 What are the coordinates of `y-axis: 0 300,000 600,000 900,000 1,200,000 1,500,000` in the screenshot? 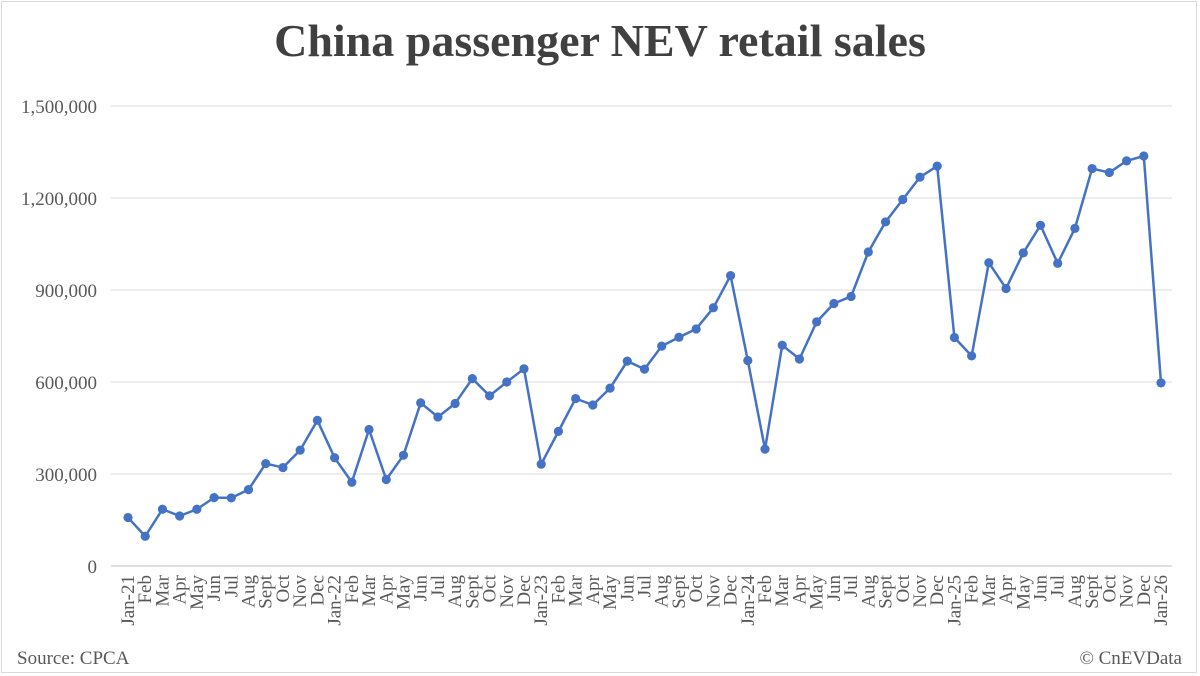 It's located at (59, 337).